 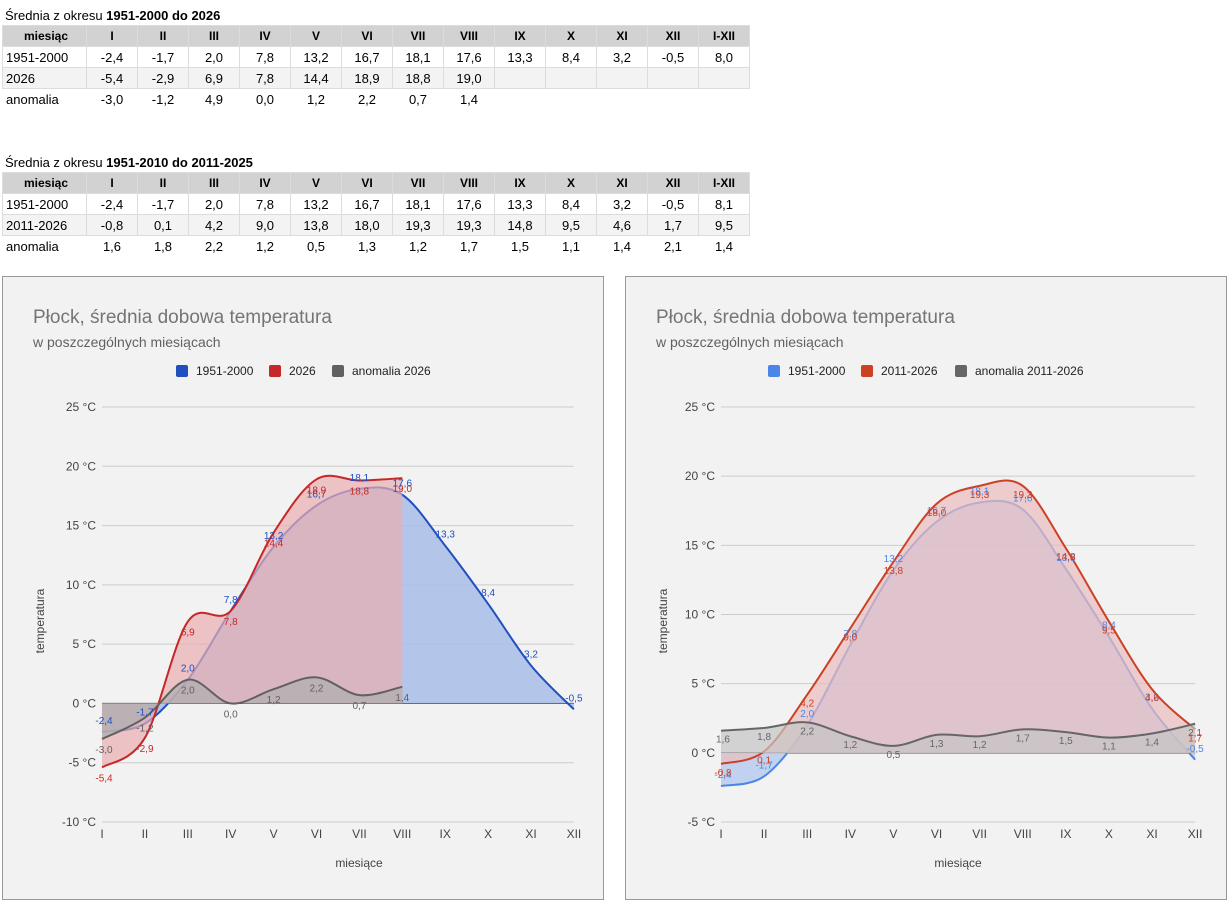 What do you see at coordinates (700, 615) in the screenshot?
I see `y-tick-label: 10 °C` at bounding box center [700, 615].